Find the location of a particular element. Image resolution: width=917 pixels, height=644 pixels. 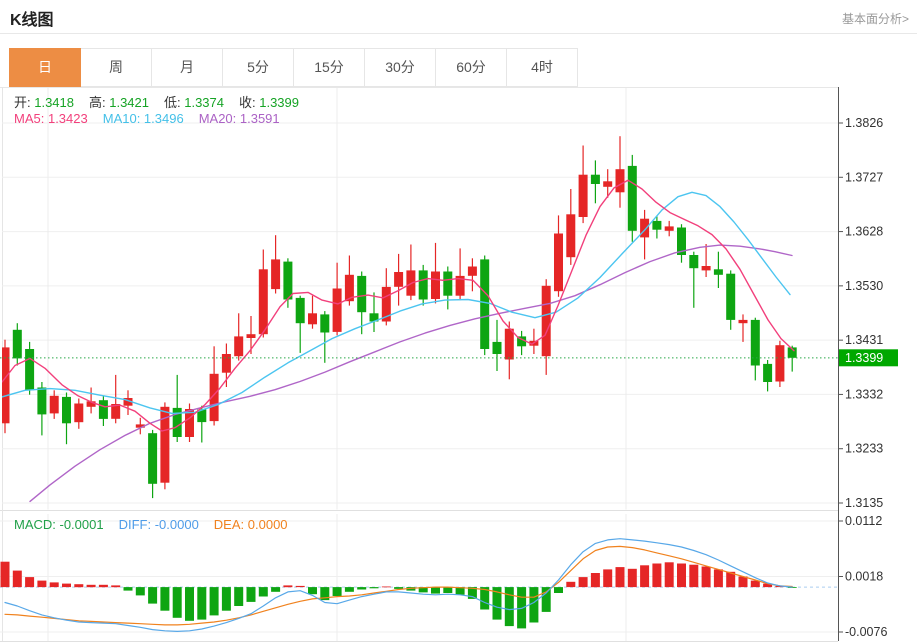

ma-legend: MA5: 1.3423 MA10: 1.3496 MA20: 1.3591 is located at coordinates (154, 118).